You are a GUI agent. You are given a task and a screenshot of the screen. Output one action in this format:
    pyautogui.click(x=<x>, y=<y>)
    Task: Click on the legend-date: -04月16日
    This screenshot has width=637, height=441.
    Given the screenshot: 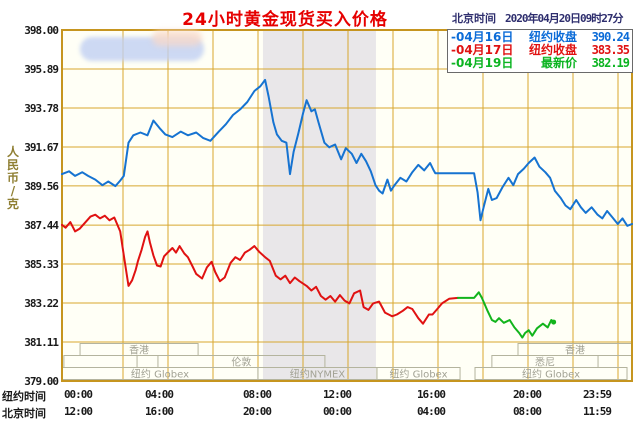 What is the action you would take?
    pyautogui.click(x=482, y=37)
    